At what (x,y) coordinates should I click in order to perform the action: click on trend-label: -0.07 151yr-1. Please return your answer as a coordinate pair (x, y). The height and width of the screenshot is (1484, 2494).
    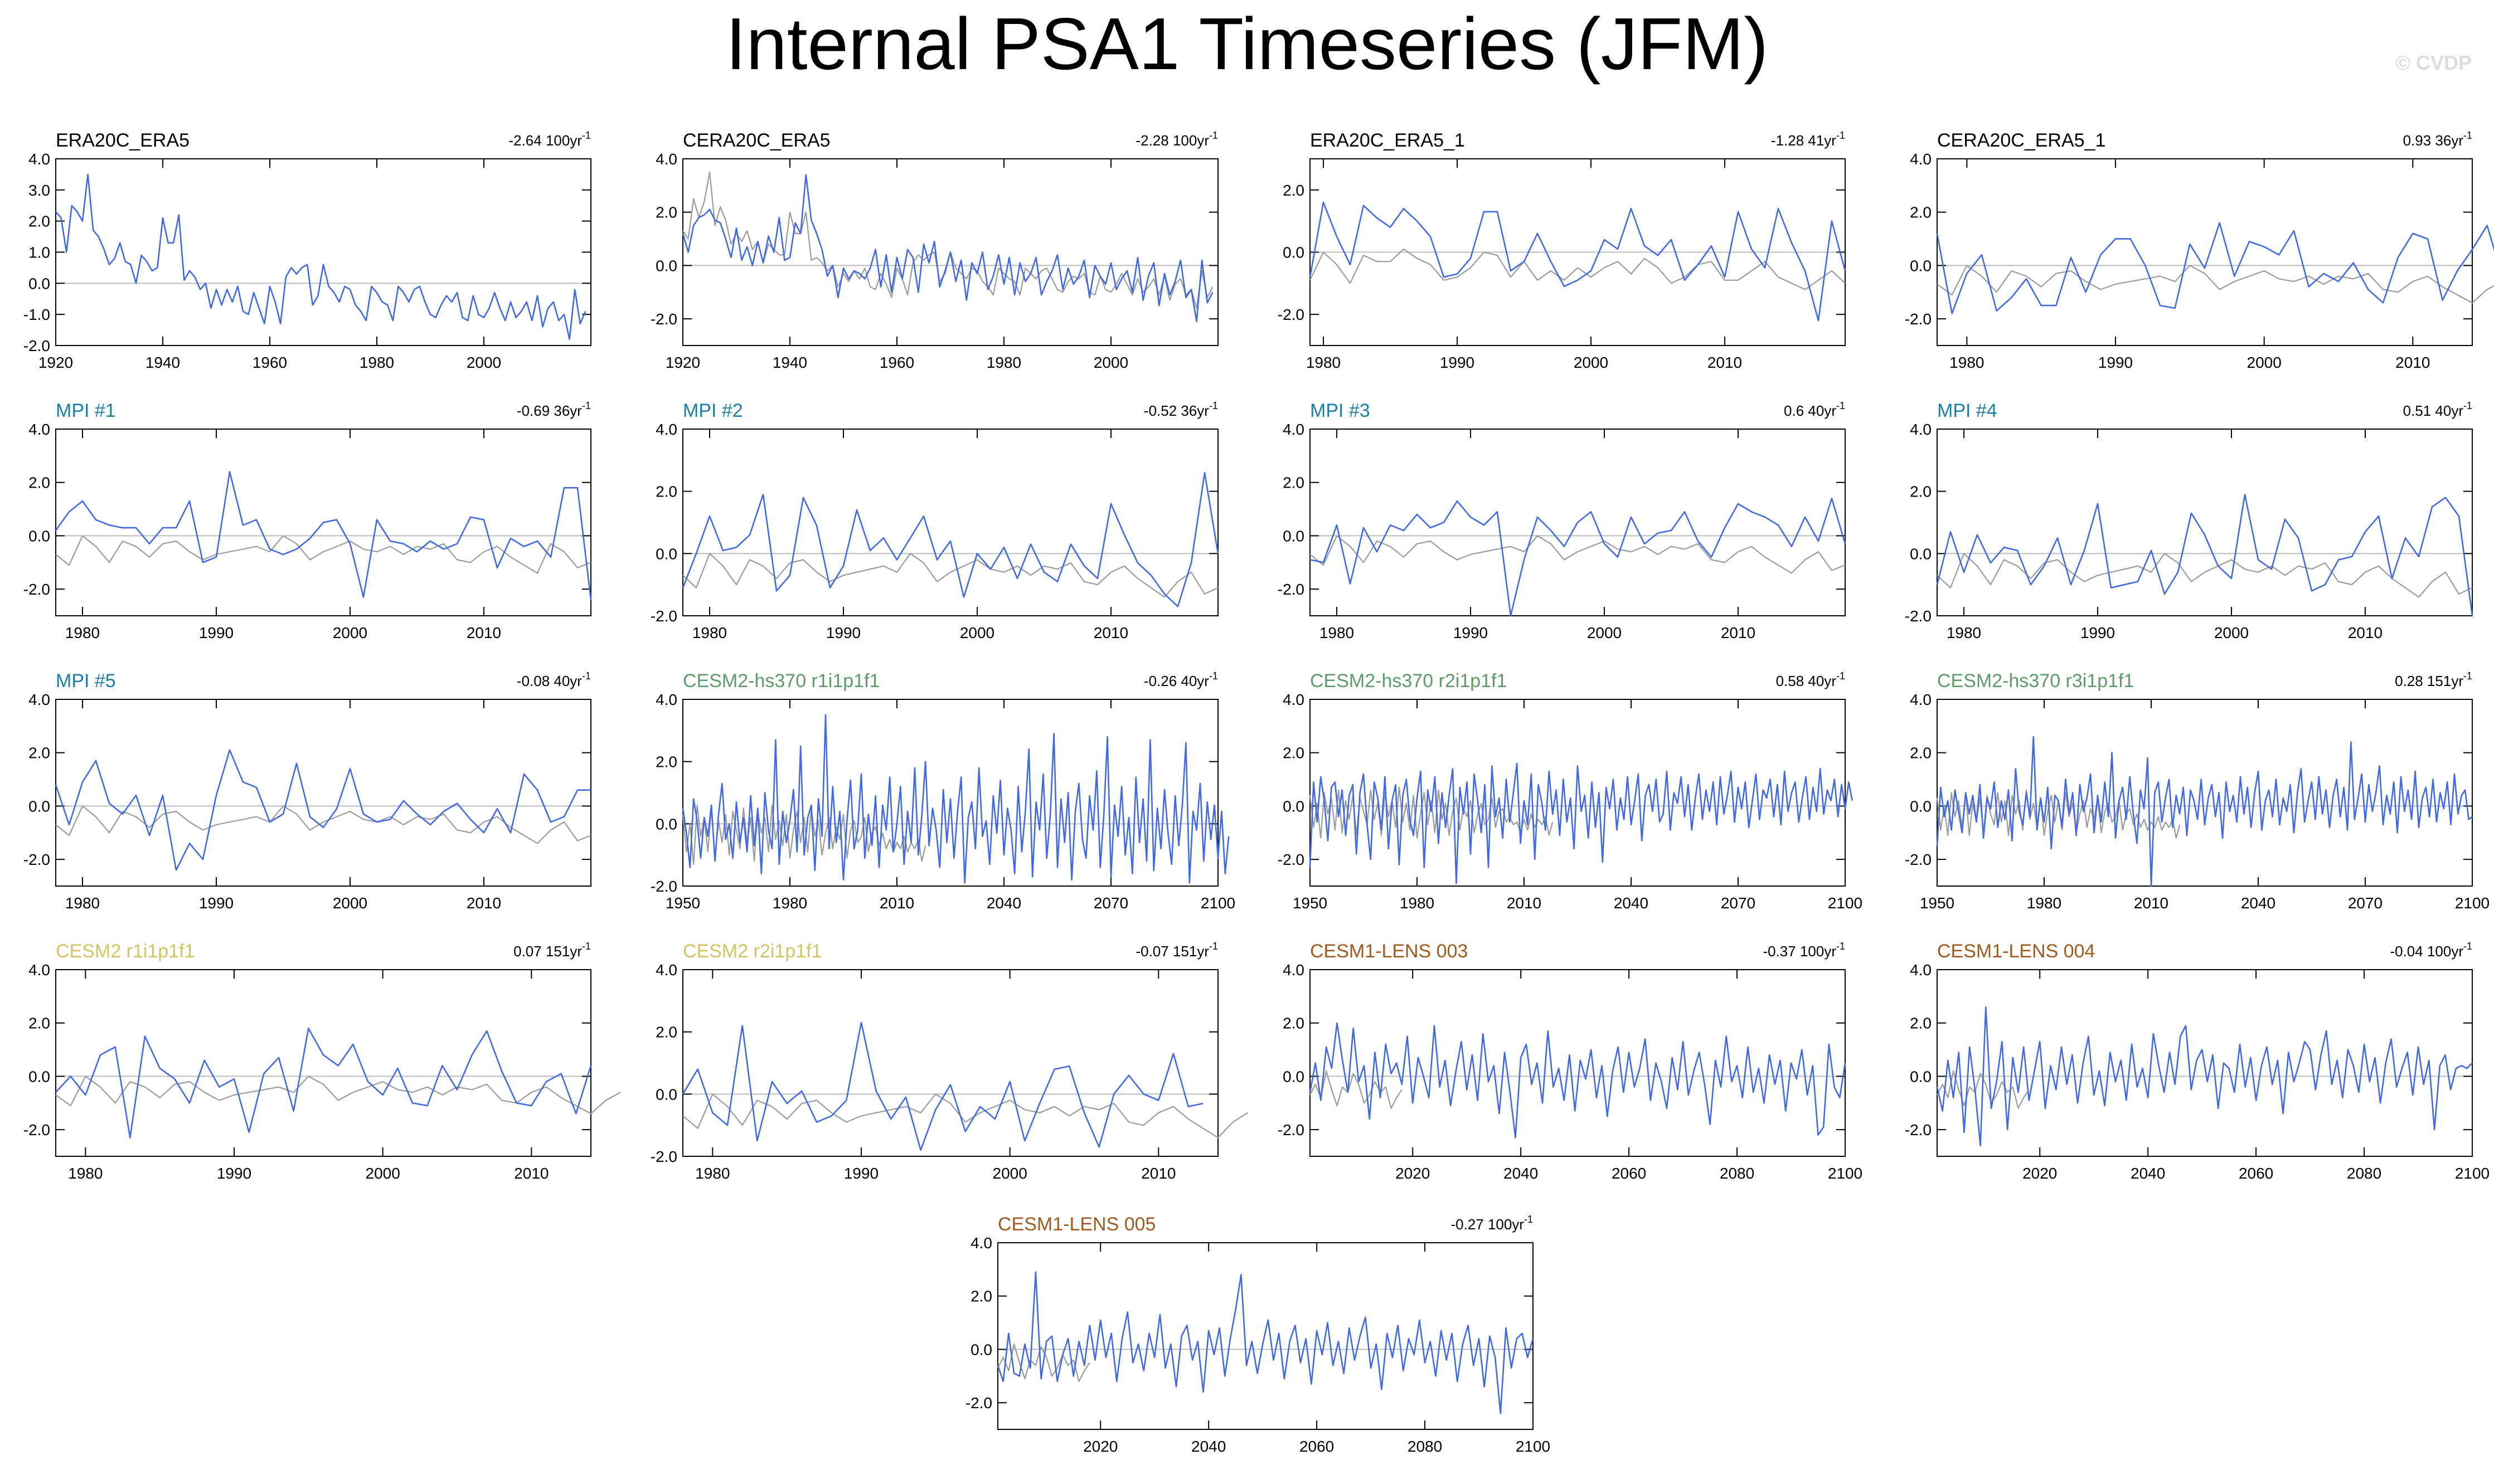
    Looking at the image, I should click on (1177, 950).